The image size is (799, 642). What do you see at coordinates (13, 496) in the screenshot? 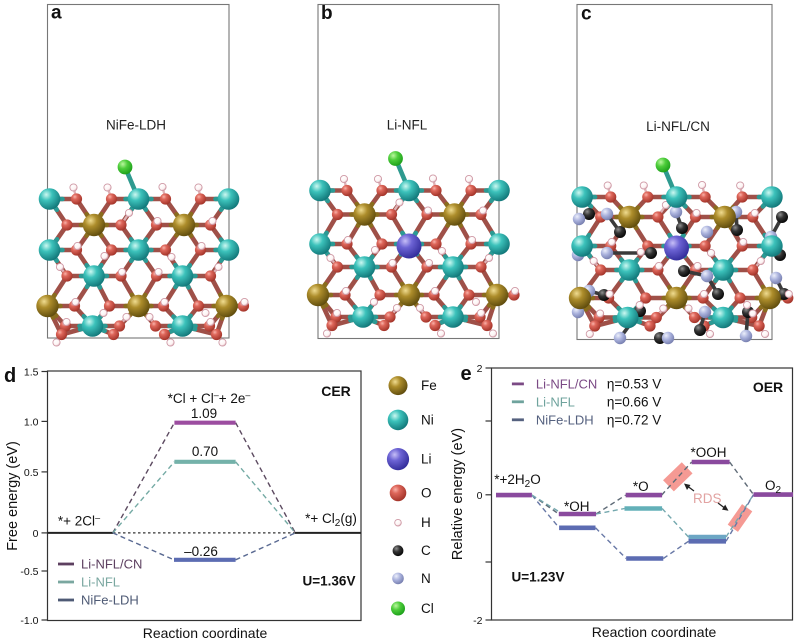
I see `svg-text: Free energy (eV)` at bounding box center [13, 496].